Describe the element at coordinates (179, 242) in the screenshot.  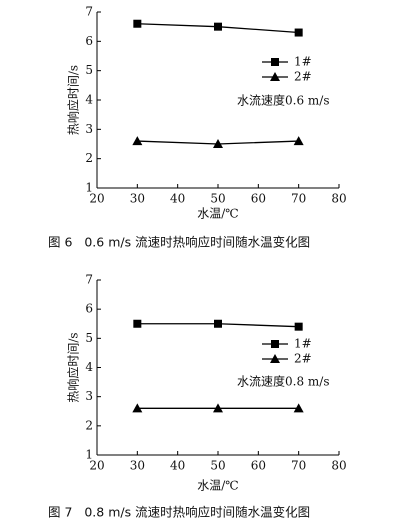
I see `caption: 图 6 0.6 m/s 流速时热响应时间随水温变化图` at that location.